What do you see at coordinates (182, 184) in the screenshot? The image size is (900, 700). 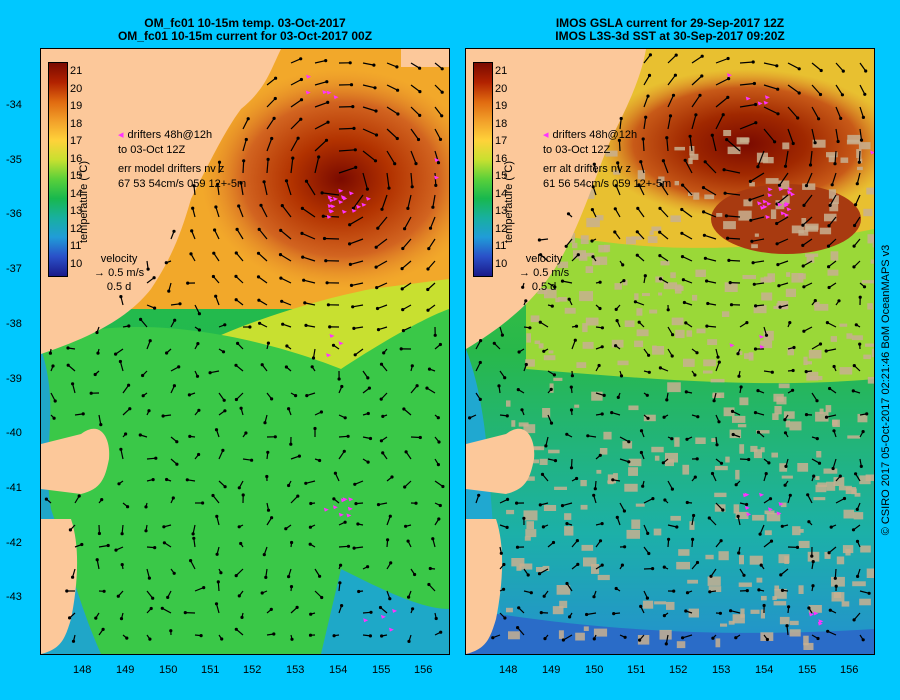 I see `error-legend-stats: 67 53 54cm/s 059 12+-5m` at bounding box center [182, 184].